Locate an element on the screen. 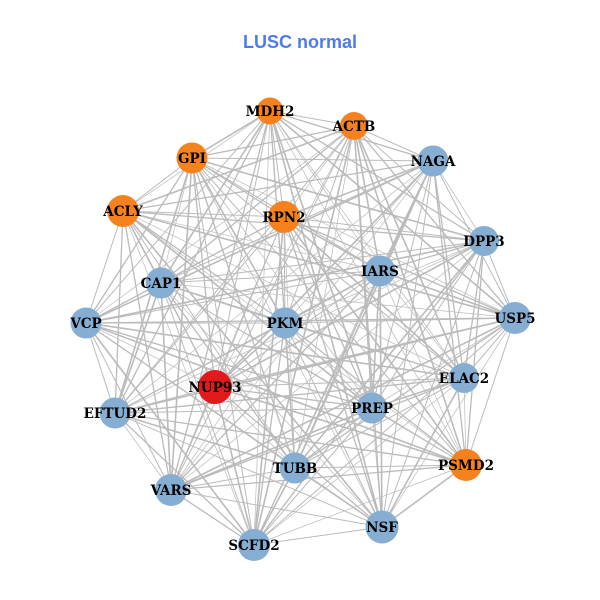 The image size is (600, 600). edge-ELAC2-VARS is located at coordinates (317, 434).